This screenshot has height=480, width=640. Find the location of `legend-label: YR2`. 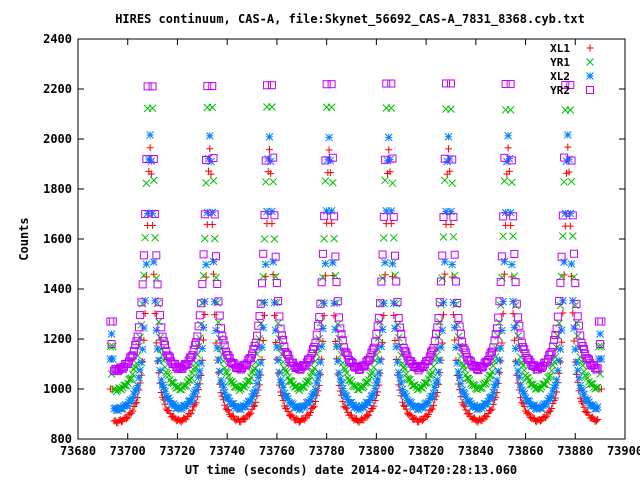

legend-label: YR2 is located at coordinates (560, 90).